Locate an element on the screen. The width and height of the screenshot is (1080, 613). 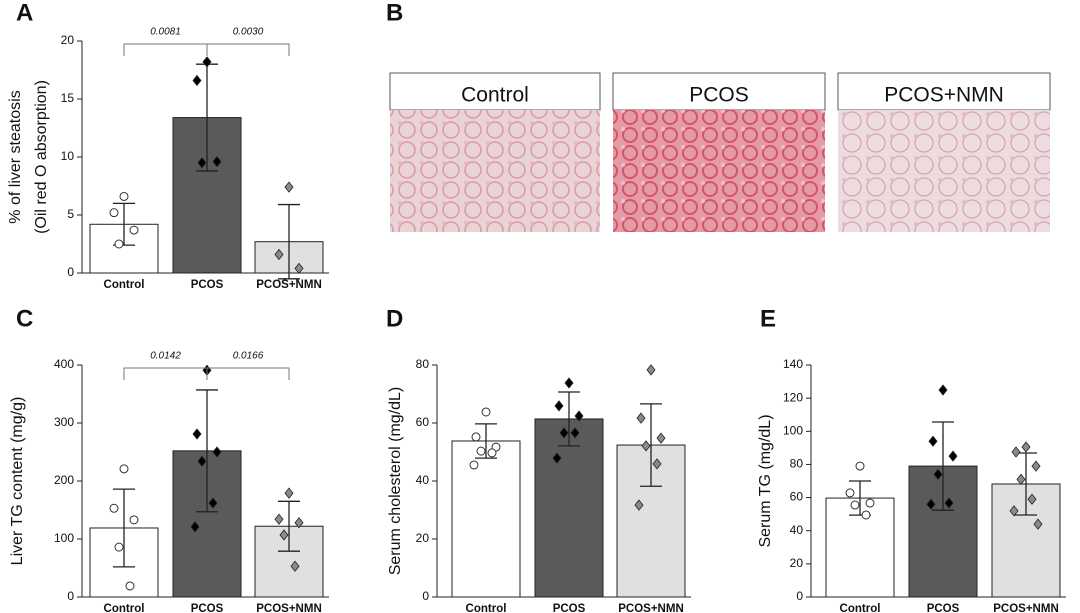
y-axis-label: Liver TG content (mg/g) is located at coordinates (17, 481).